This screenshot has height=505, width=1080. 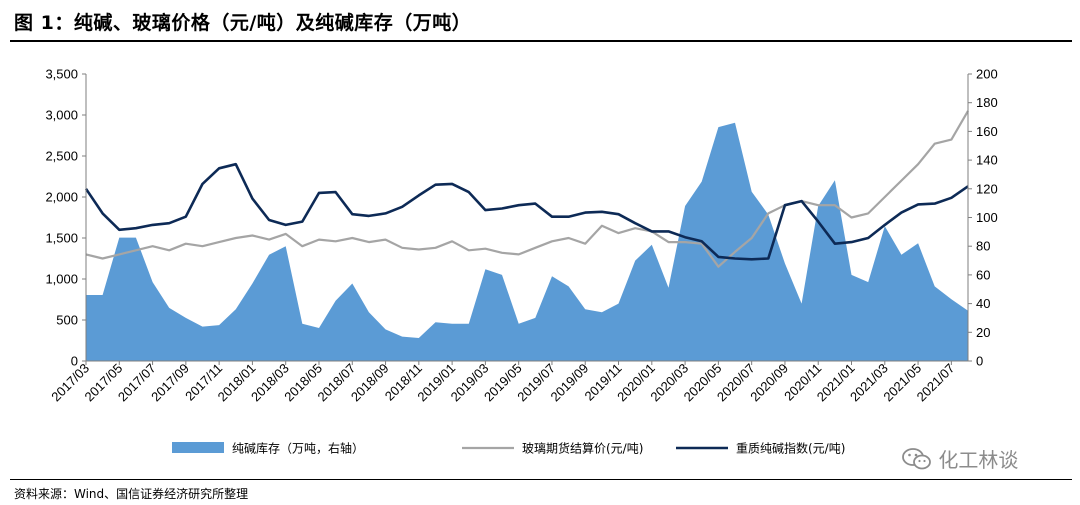 What do you see at coordinates (74, 361) in the screenshot?
I see `y-left-tick-label: 0` at bounding box center [74, 361].